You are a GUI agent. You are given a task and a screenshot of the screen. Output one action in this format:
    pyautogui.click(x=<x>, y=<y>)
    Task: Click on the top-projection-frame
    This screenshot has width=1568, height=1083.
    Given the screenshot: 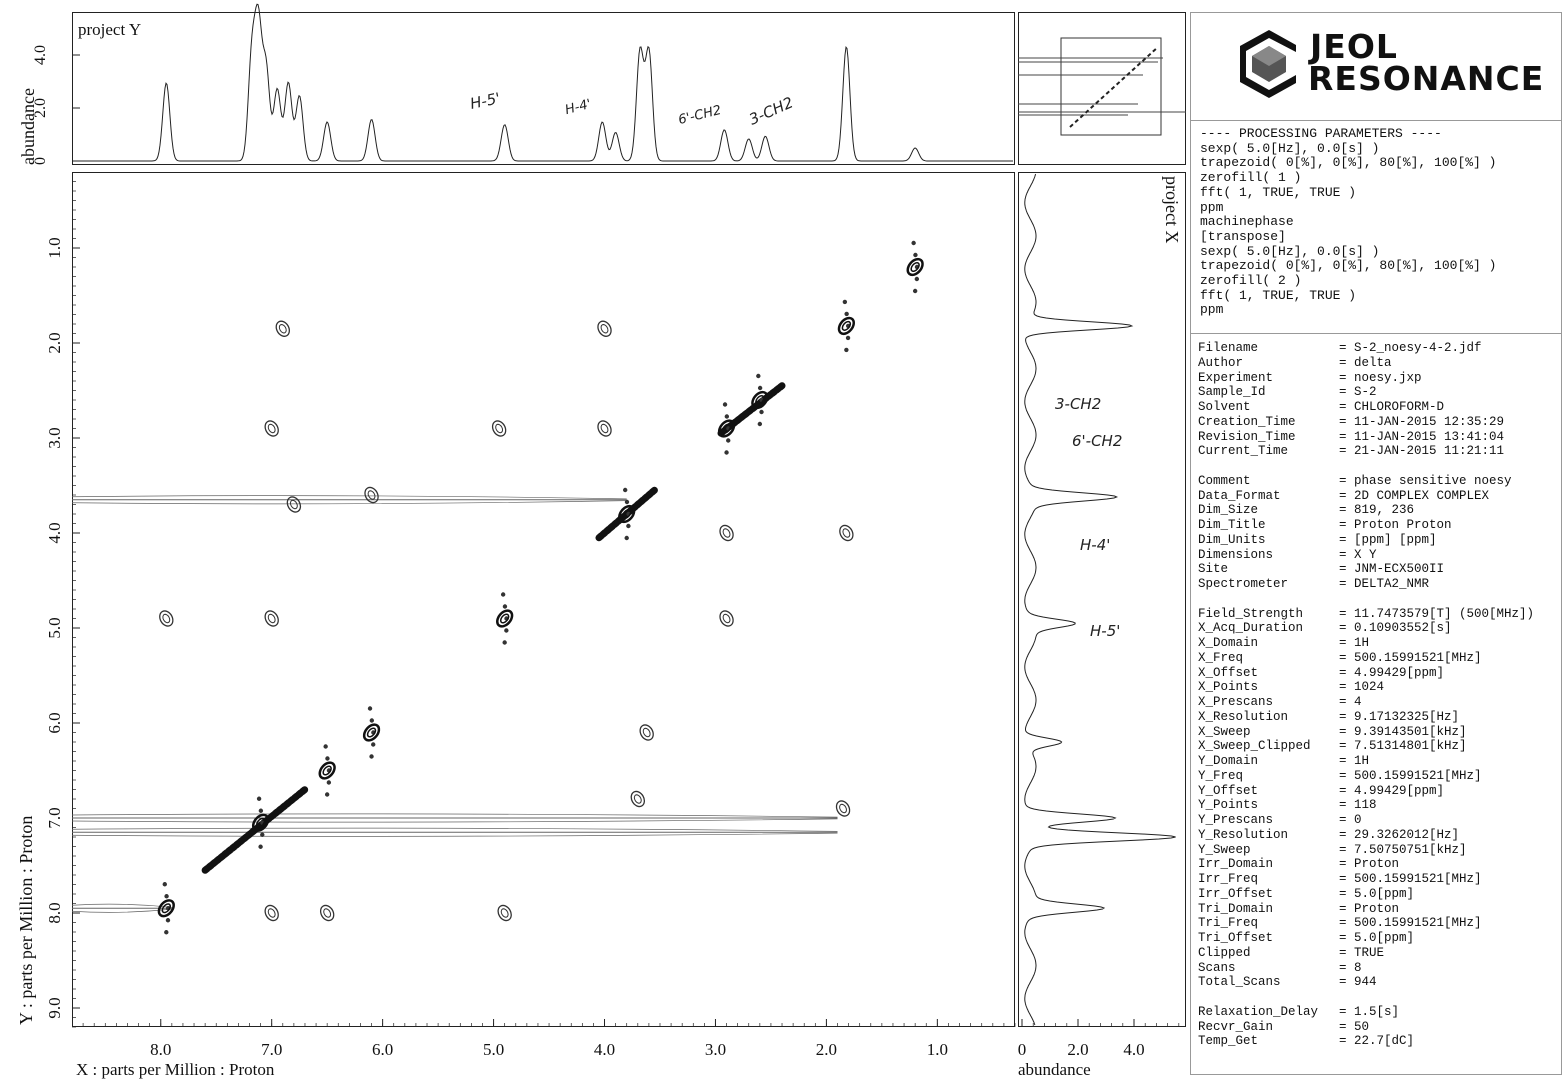 What is the action you would take?
    pyautogui.click(x=543, y=88)
    